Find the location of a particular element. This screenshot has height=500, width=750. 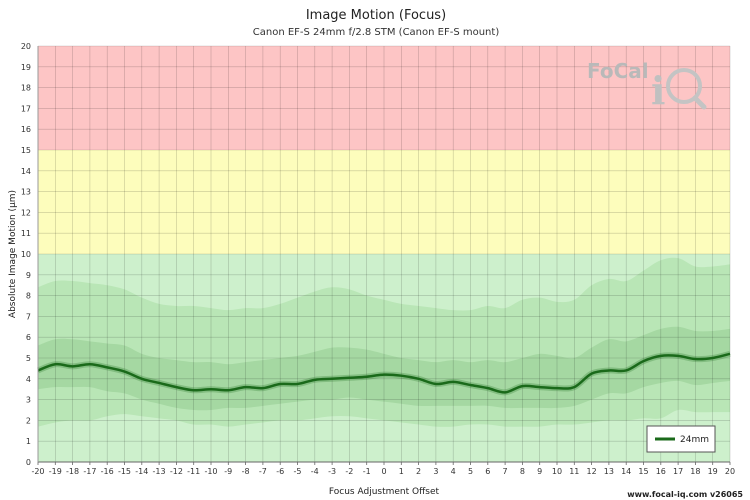

x-tick-label-33: 13 is located at coordinates (609, 471).